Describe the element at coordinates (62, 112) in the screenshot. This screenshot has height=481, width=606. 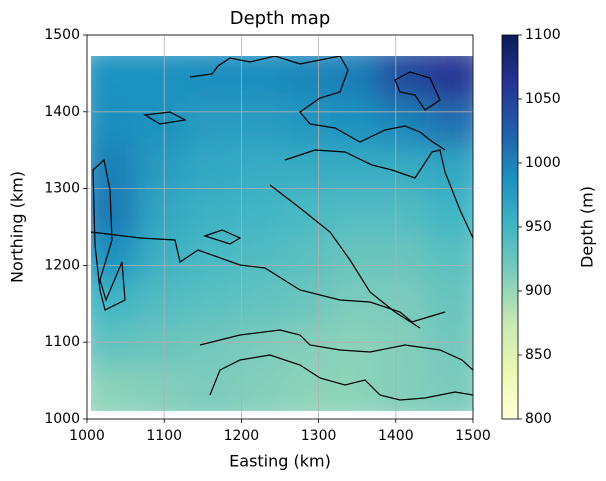
I see `y-tick-label: 1400` at that location.